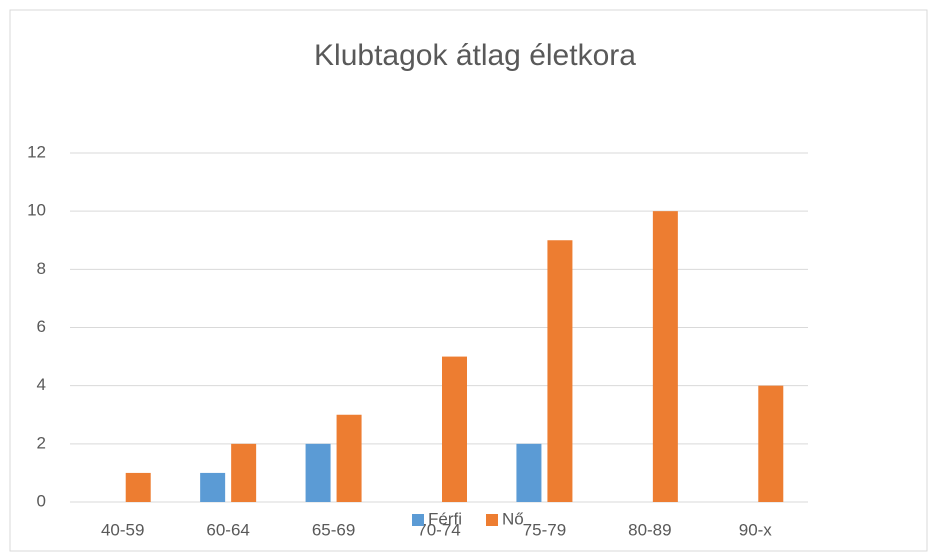  I want to click on x-tick-label: 80-89, so click(649, 529).